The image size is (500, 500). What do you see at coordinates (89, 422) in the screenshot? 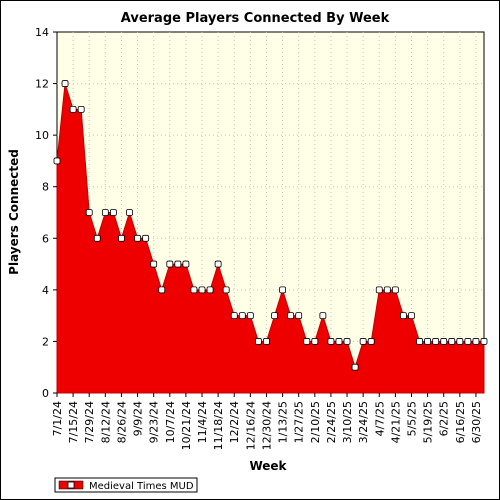
I see `x-tick-label-2: 7/29/24` at bounding box center [89, 422].